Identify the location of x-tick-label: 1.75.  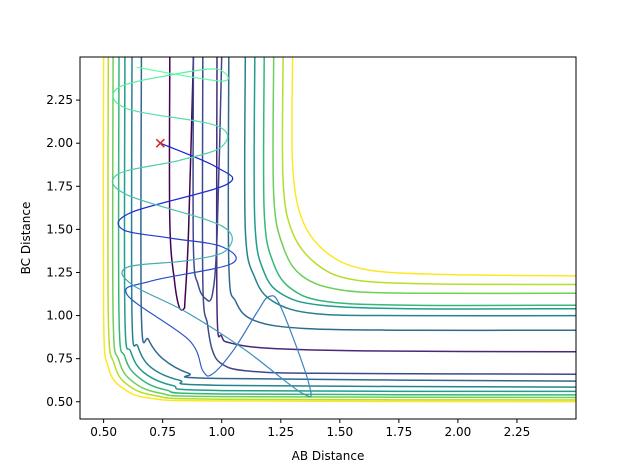
(398, 432).